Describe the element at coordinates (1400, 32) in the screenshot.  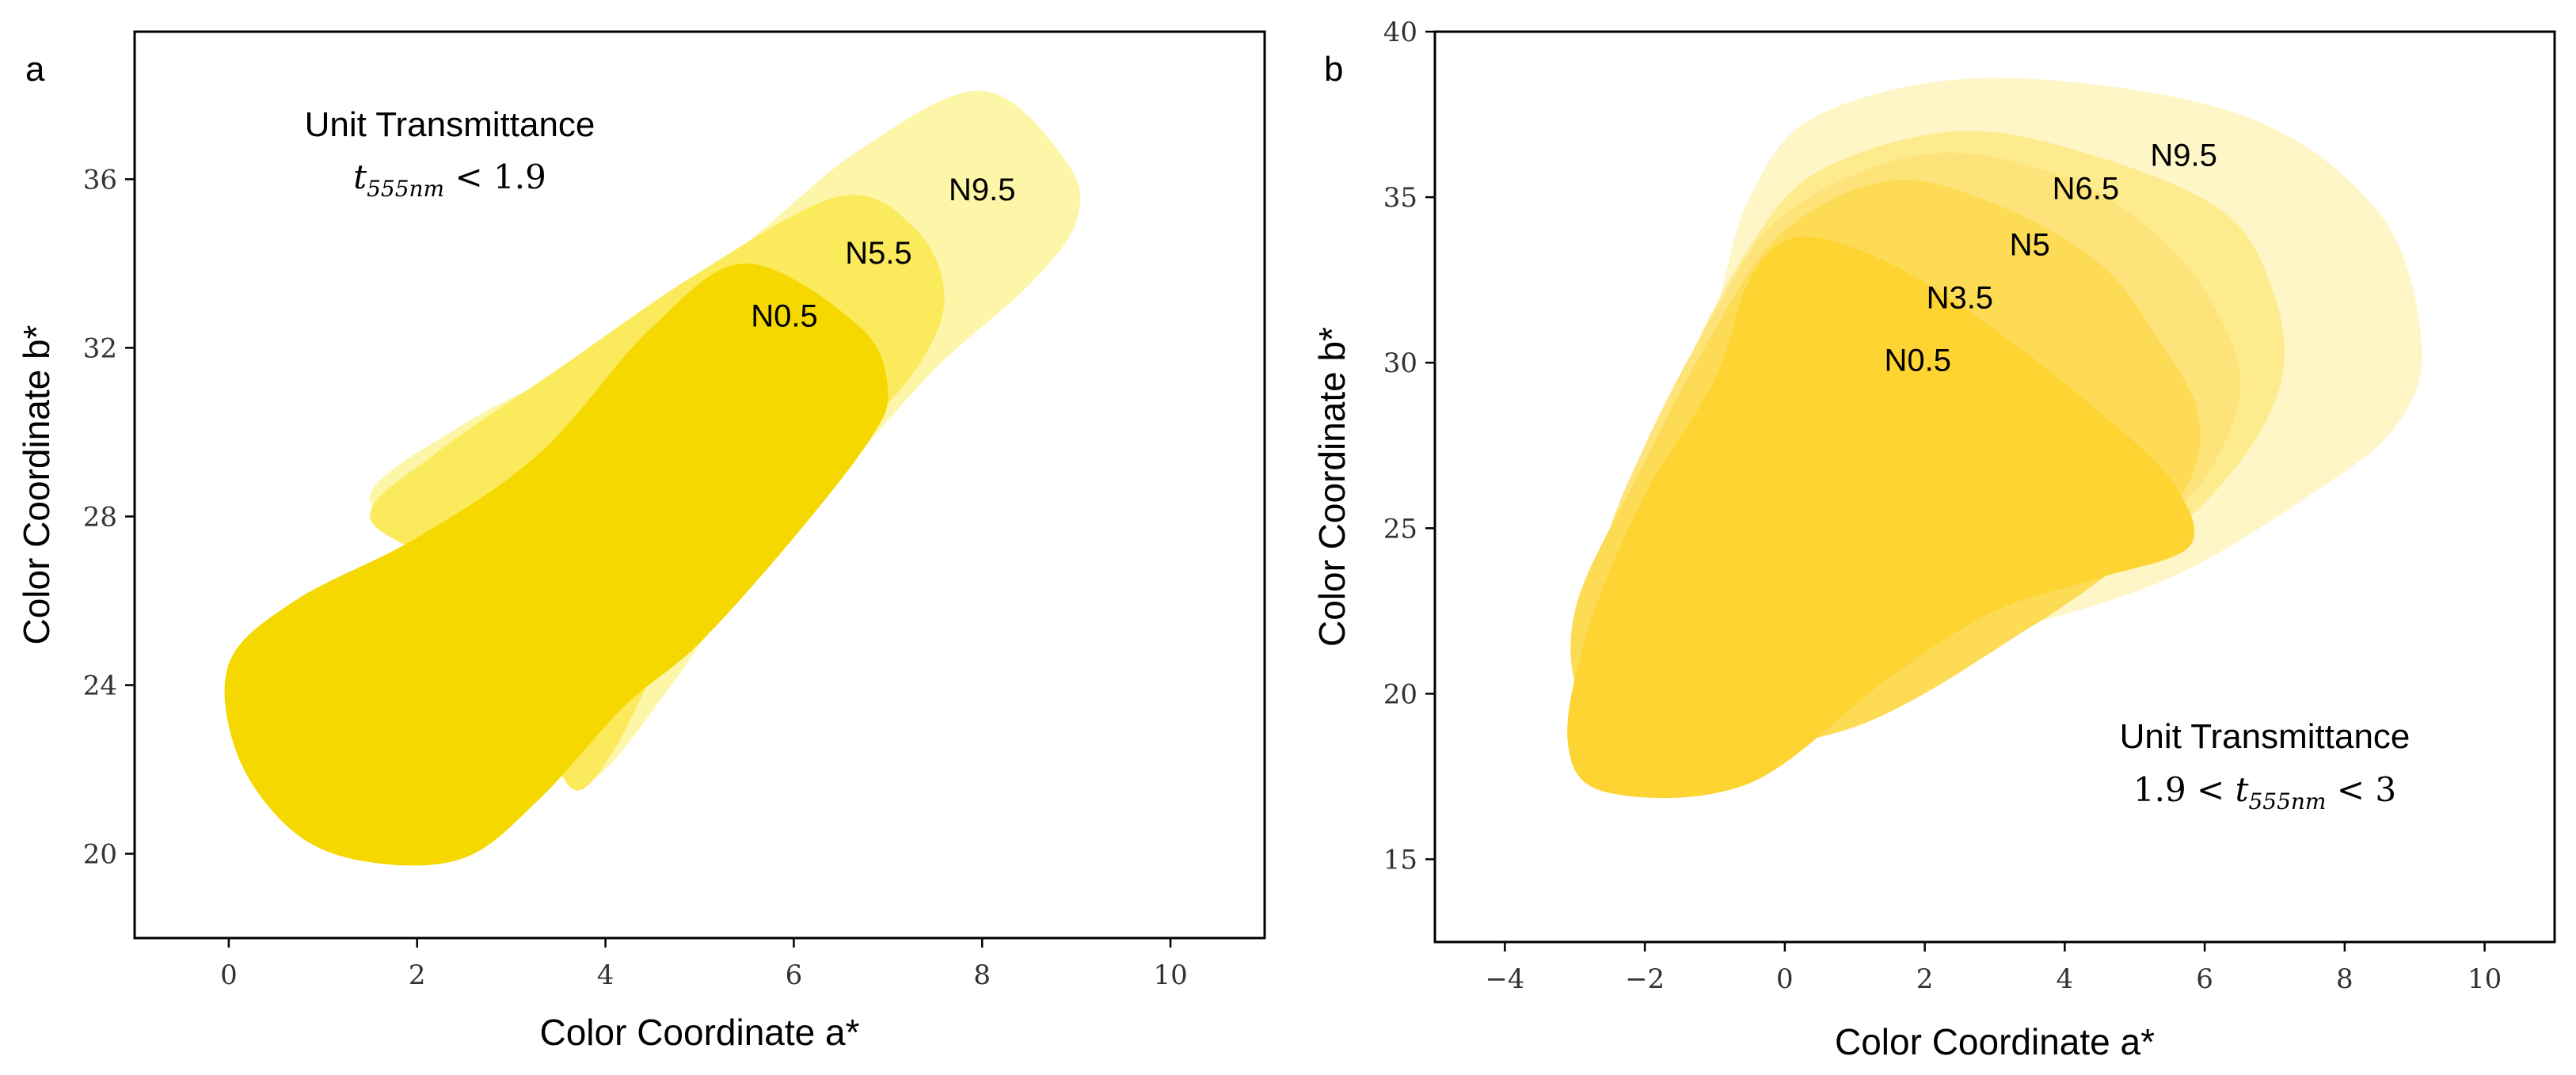
I see `y-tick-label: 40` at that location.